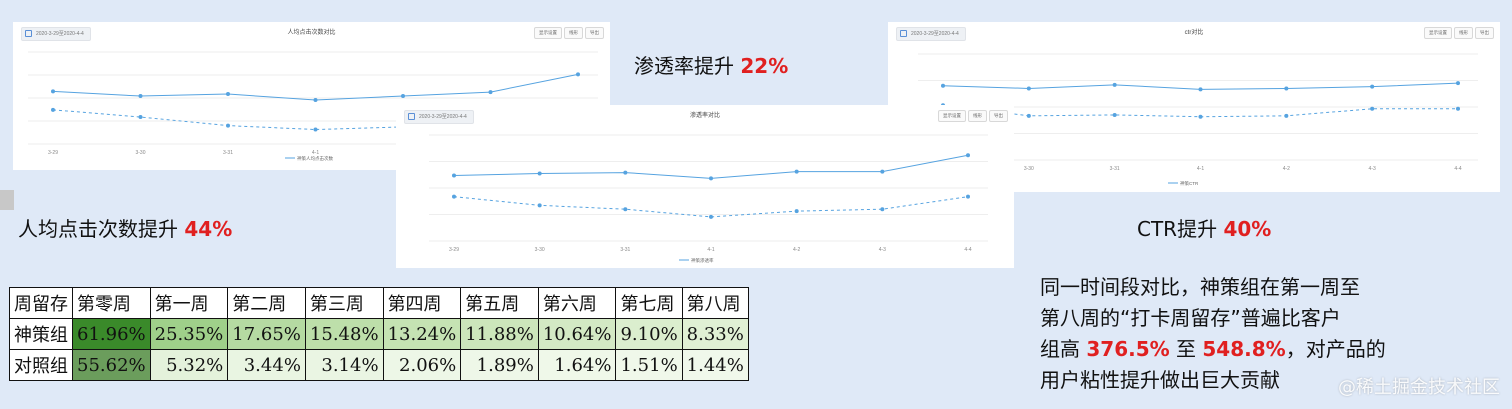  Describe the element at coordinates (344, 303) in the screenshot. I see `table-header-cell: 第三周` at that location.